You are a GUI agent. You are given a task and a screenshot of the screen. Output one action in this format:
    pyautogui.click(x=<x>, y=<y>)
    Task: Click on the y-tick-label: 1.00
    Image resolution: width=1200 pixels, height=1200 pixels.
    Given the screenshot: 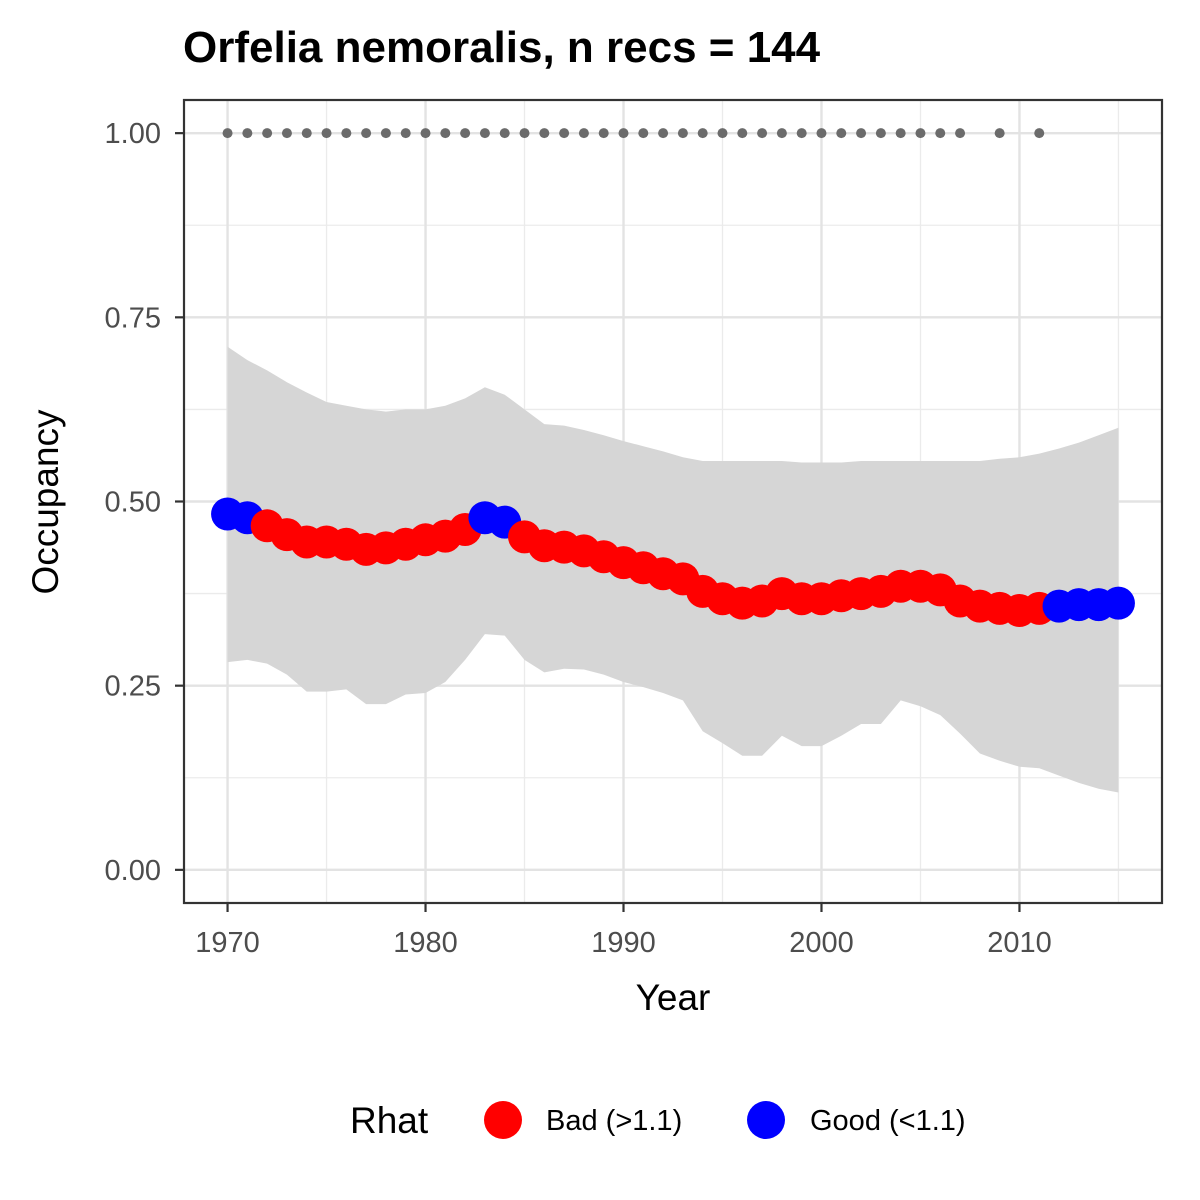 What is the action you would take?
    pyautogui.click(x=133, y=134)
    